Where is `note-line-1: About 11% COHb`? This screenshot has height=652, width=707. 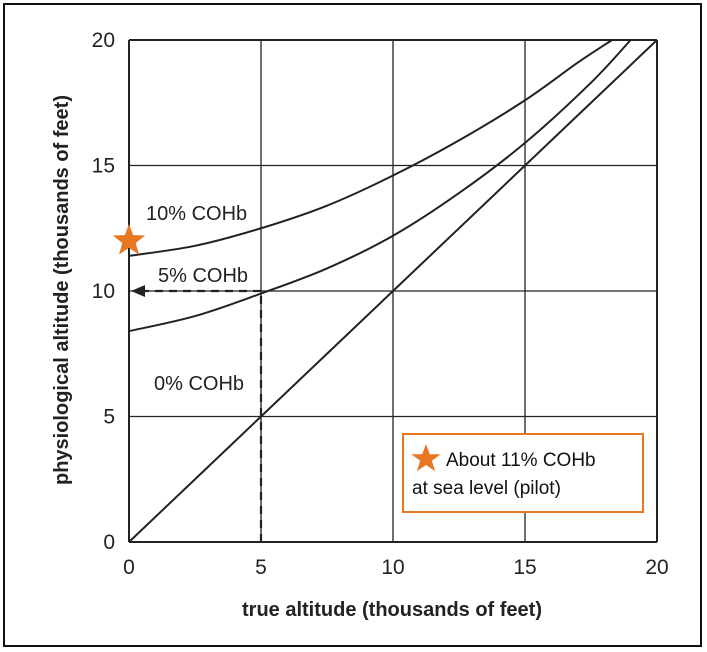 note-line-1: About 11% COHb is located at coordinates (521, 460).